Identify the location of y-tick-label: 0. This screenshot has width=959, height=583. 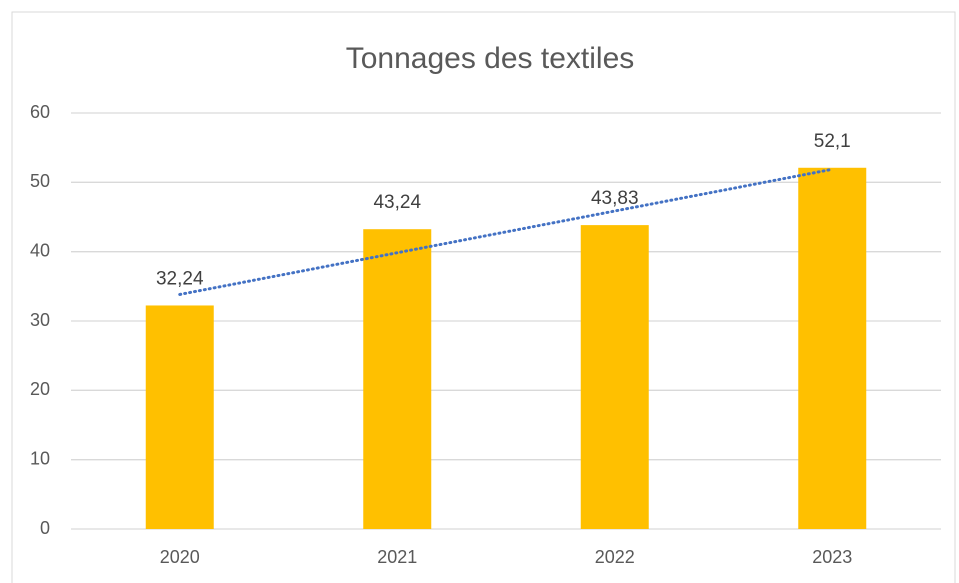
(45, 528).